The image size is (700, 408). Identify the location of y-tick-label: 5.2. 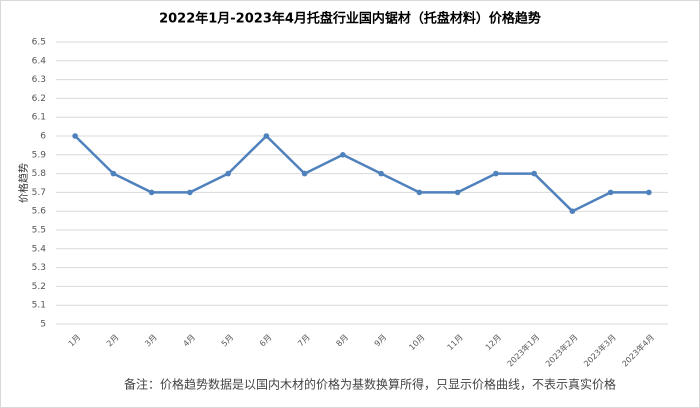
(39, 287).